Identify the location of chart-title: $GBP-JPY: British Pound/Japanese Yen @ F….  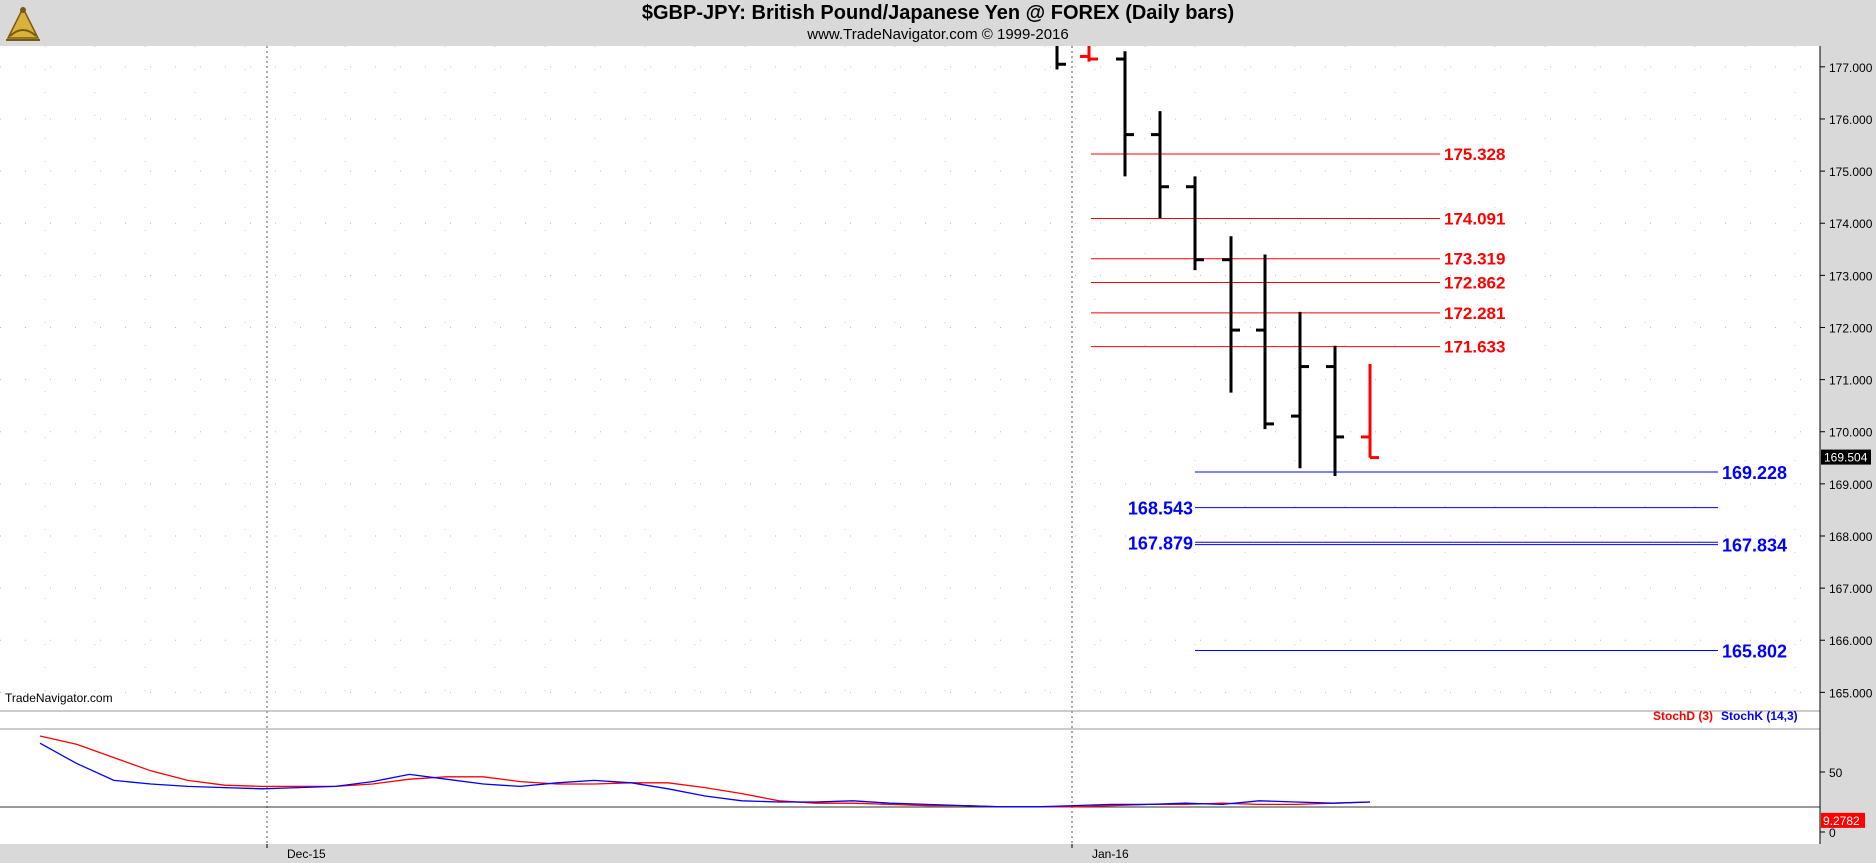
(938, 13).